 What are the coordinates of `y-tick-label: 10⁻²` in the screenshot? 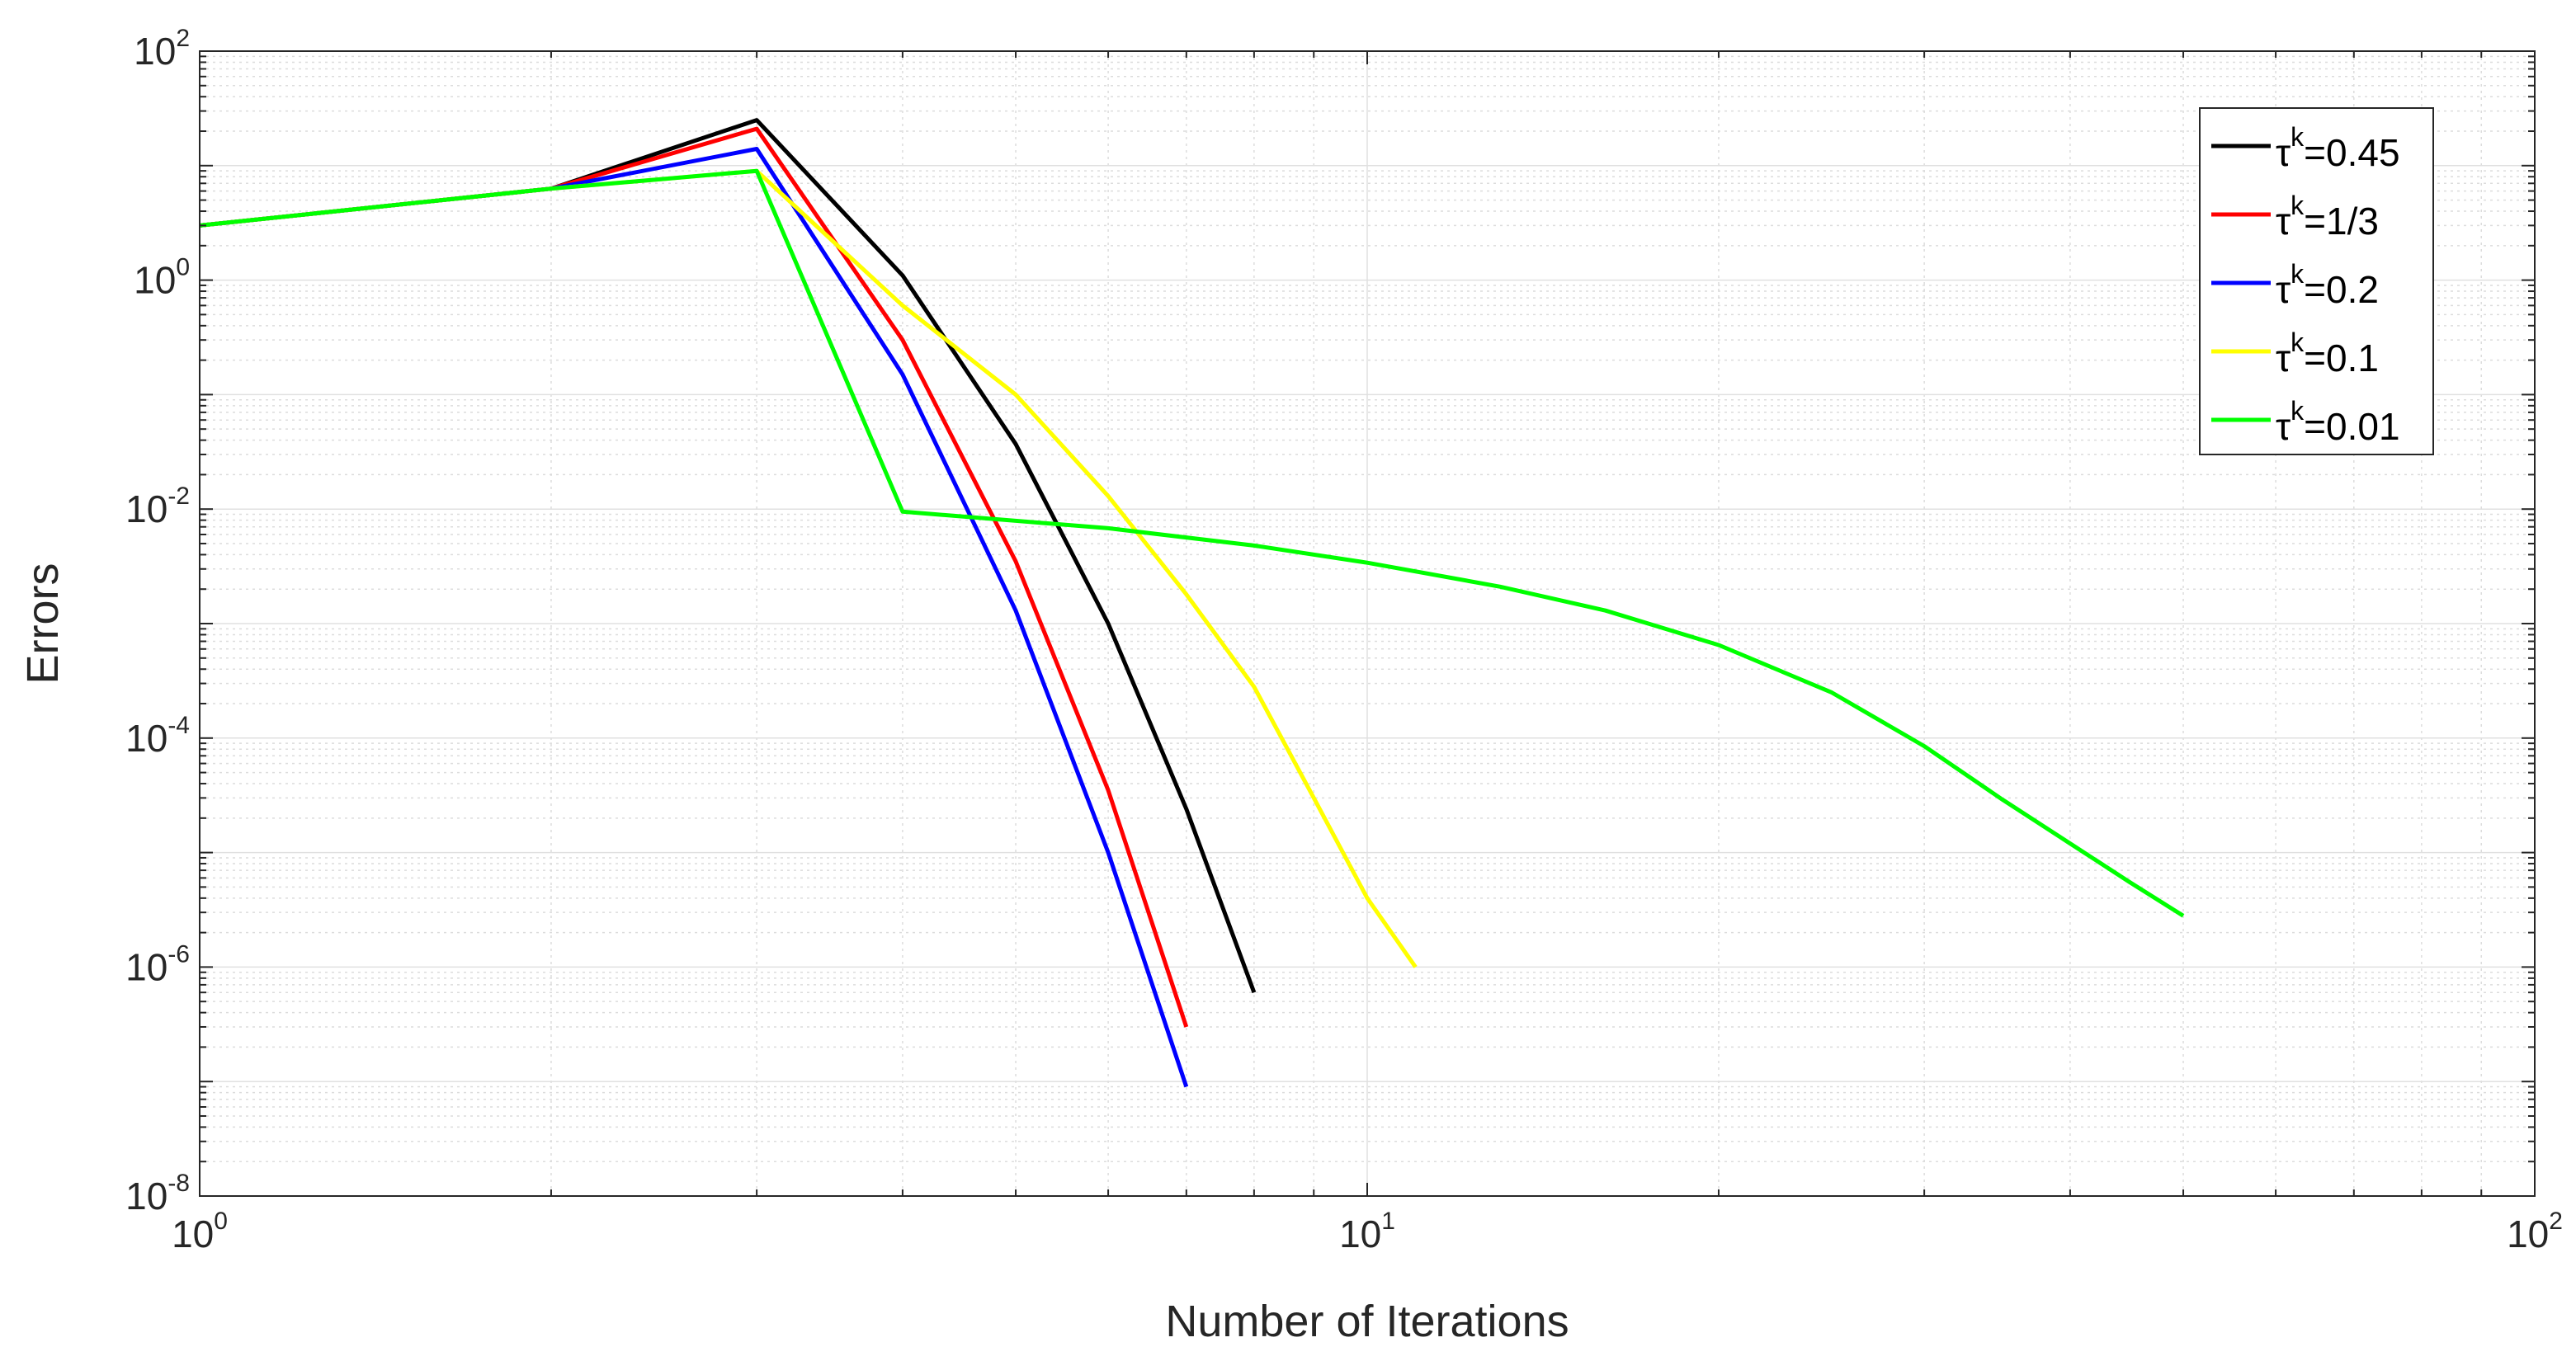 It's located at (157, 506).